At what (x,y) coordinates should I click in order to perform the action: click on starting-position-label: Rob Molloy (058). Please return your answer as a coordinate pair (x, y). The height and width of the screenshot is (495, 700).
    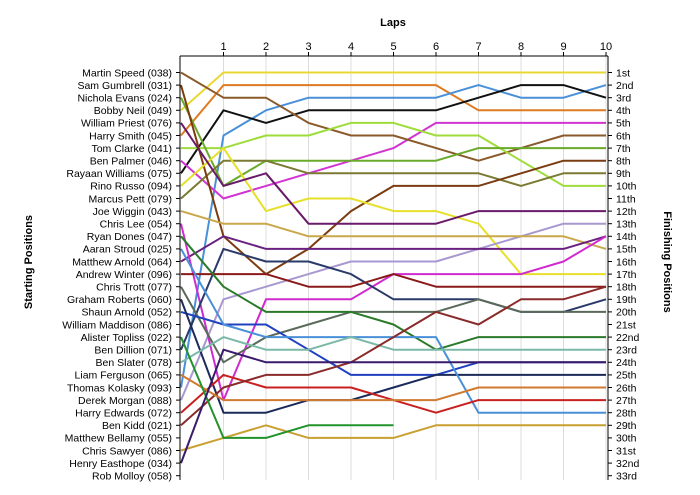
    Looking at the image, I should click on (132, 477).